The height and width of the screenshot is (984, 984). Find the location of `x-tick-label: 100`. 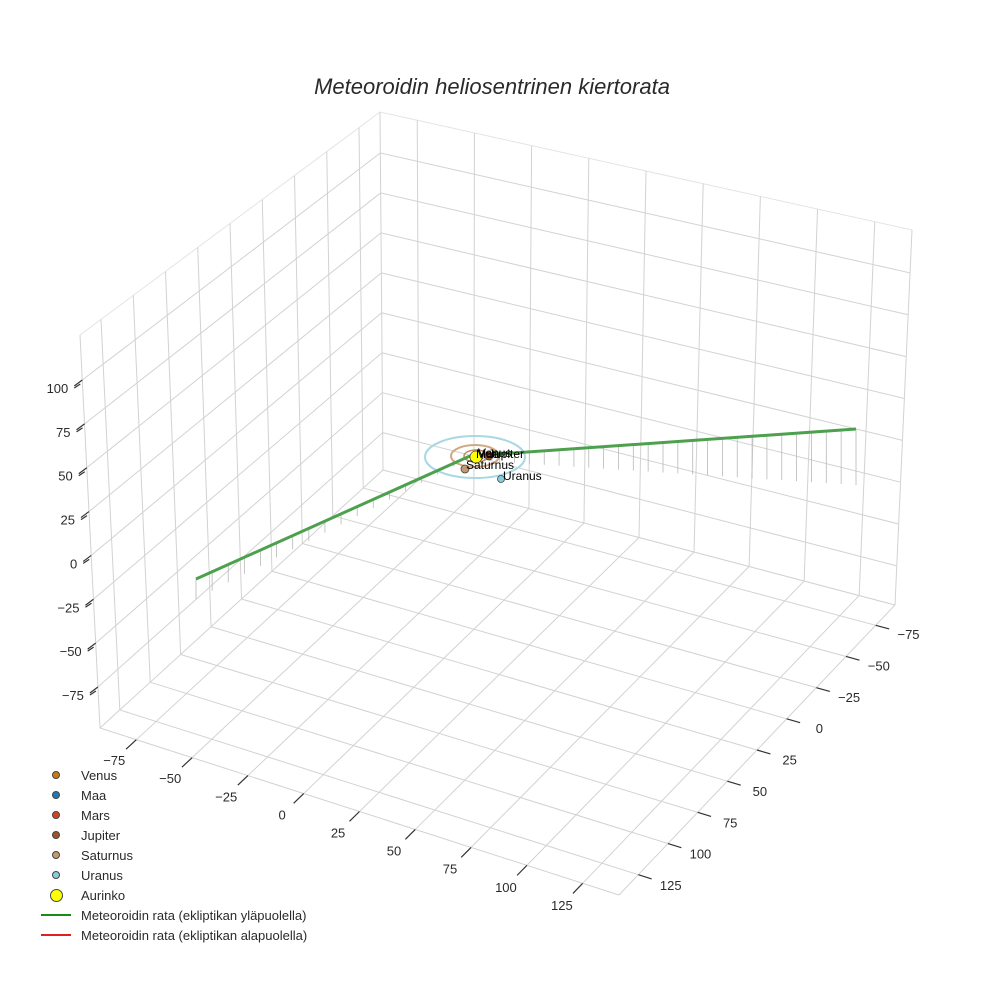

x-tick-label: 100 is located at coordinates (506, 887).